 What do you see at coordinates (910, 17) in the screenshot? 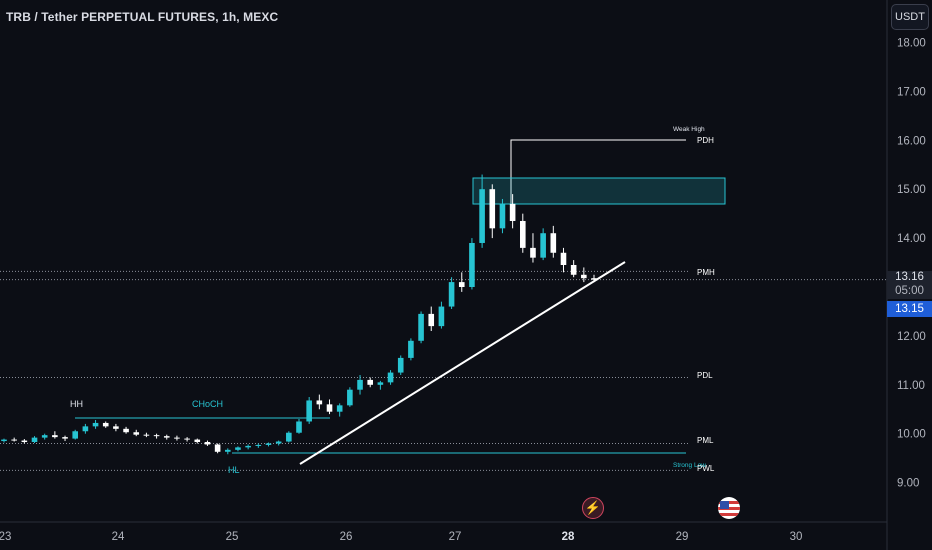
I see `currency-button: USDT` at bounding box center [910, 17].